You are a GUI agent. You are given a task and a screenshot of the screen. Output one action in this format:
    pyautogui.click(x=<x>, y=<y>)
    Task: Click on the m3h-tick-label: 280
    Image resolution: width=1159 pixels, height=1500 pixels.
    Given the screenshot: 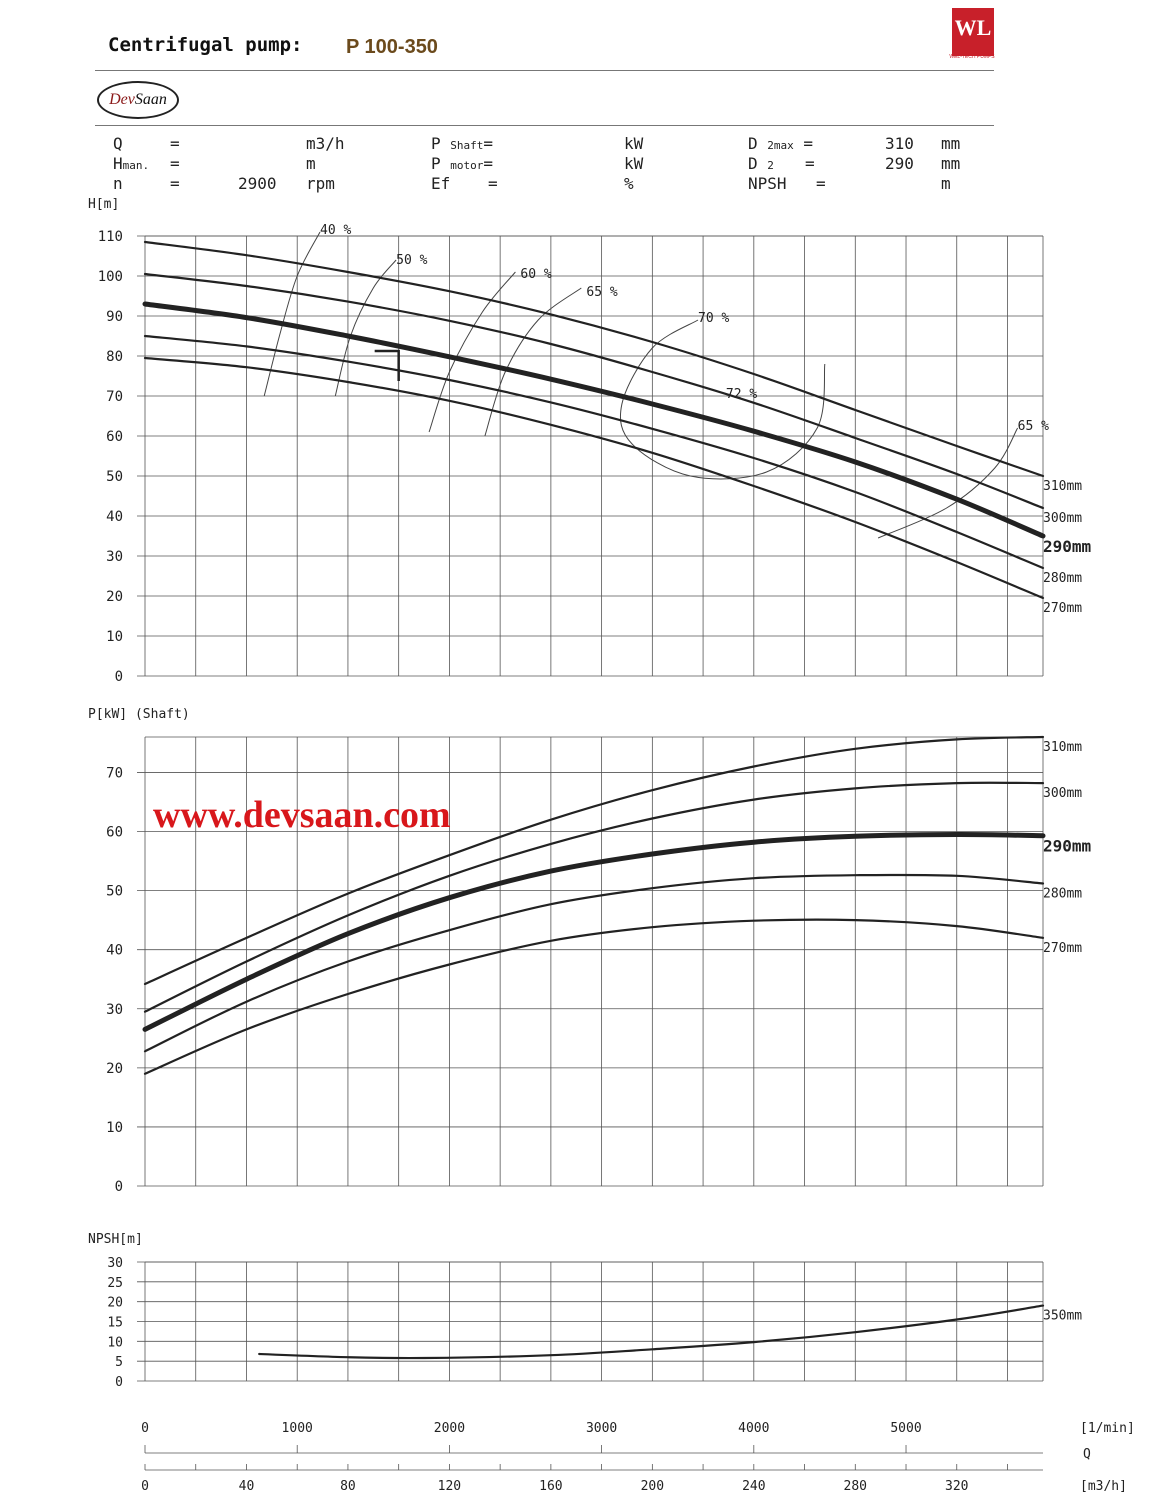 What is the action you would take?
    pyautogui.click(x=855, y=1486)
    